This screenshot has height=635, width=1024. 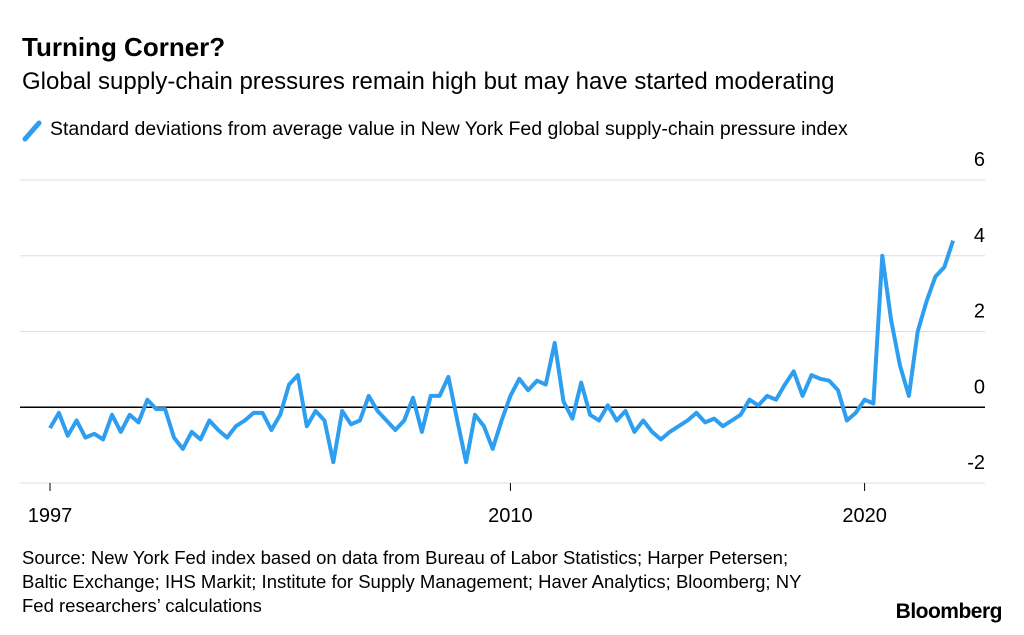 I want to click on y-tick-label: 2, so click(x=979, y=312).